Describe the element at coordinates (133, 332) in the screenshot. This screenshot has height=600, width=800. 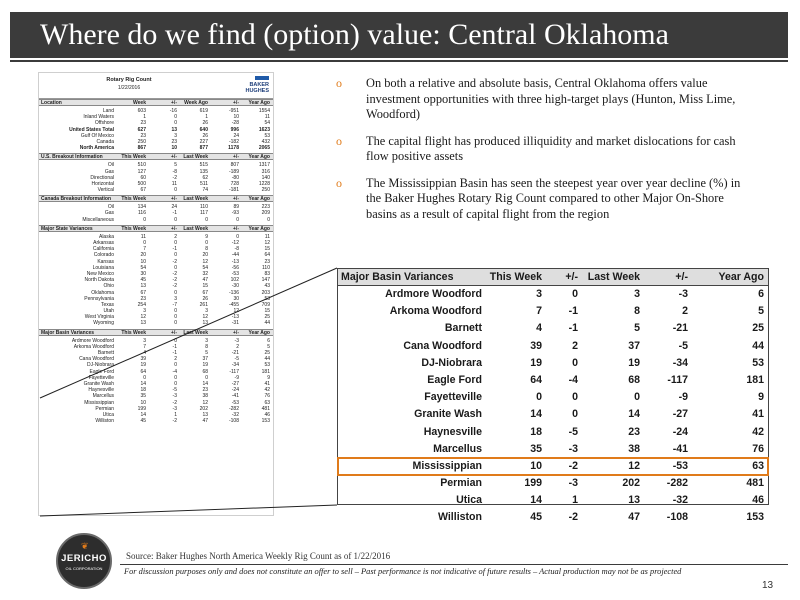
I see `report-header-cell: This Week` at that location.